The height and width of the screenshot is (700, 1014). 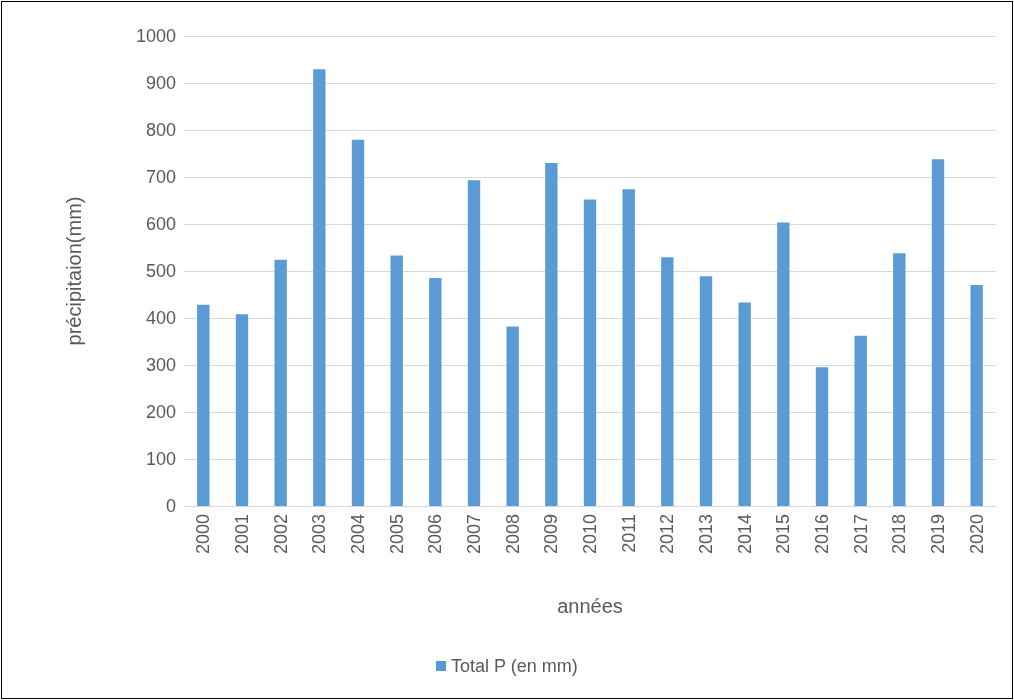 What do you see at coordinates (203, 534) in the screenshot?
I see `x-tick-label: 2000` at bounding box center [203, 534].